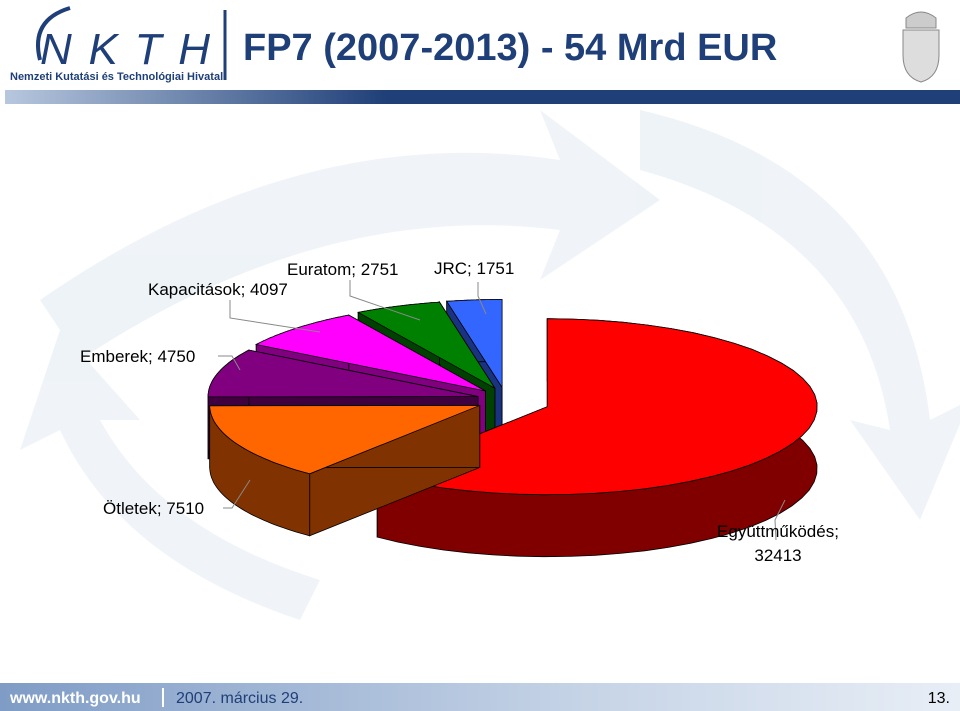 This screenshot has width=960, height=711. What do you see at coordinates (482, 97) in the screenshot?
I see `header-bar` at bounding box center [482, 97].